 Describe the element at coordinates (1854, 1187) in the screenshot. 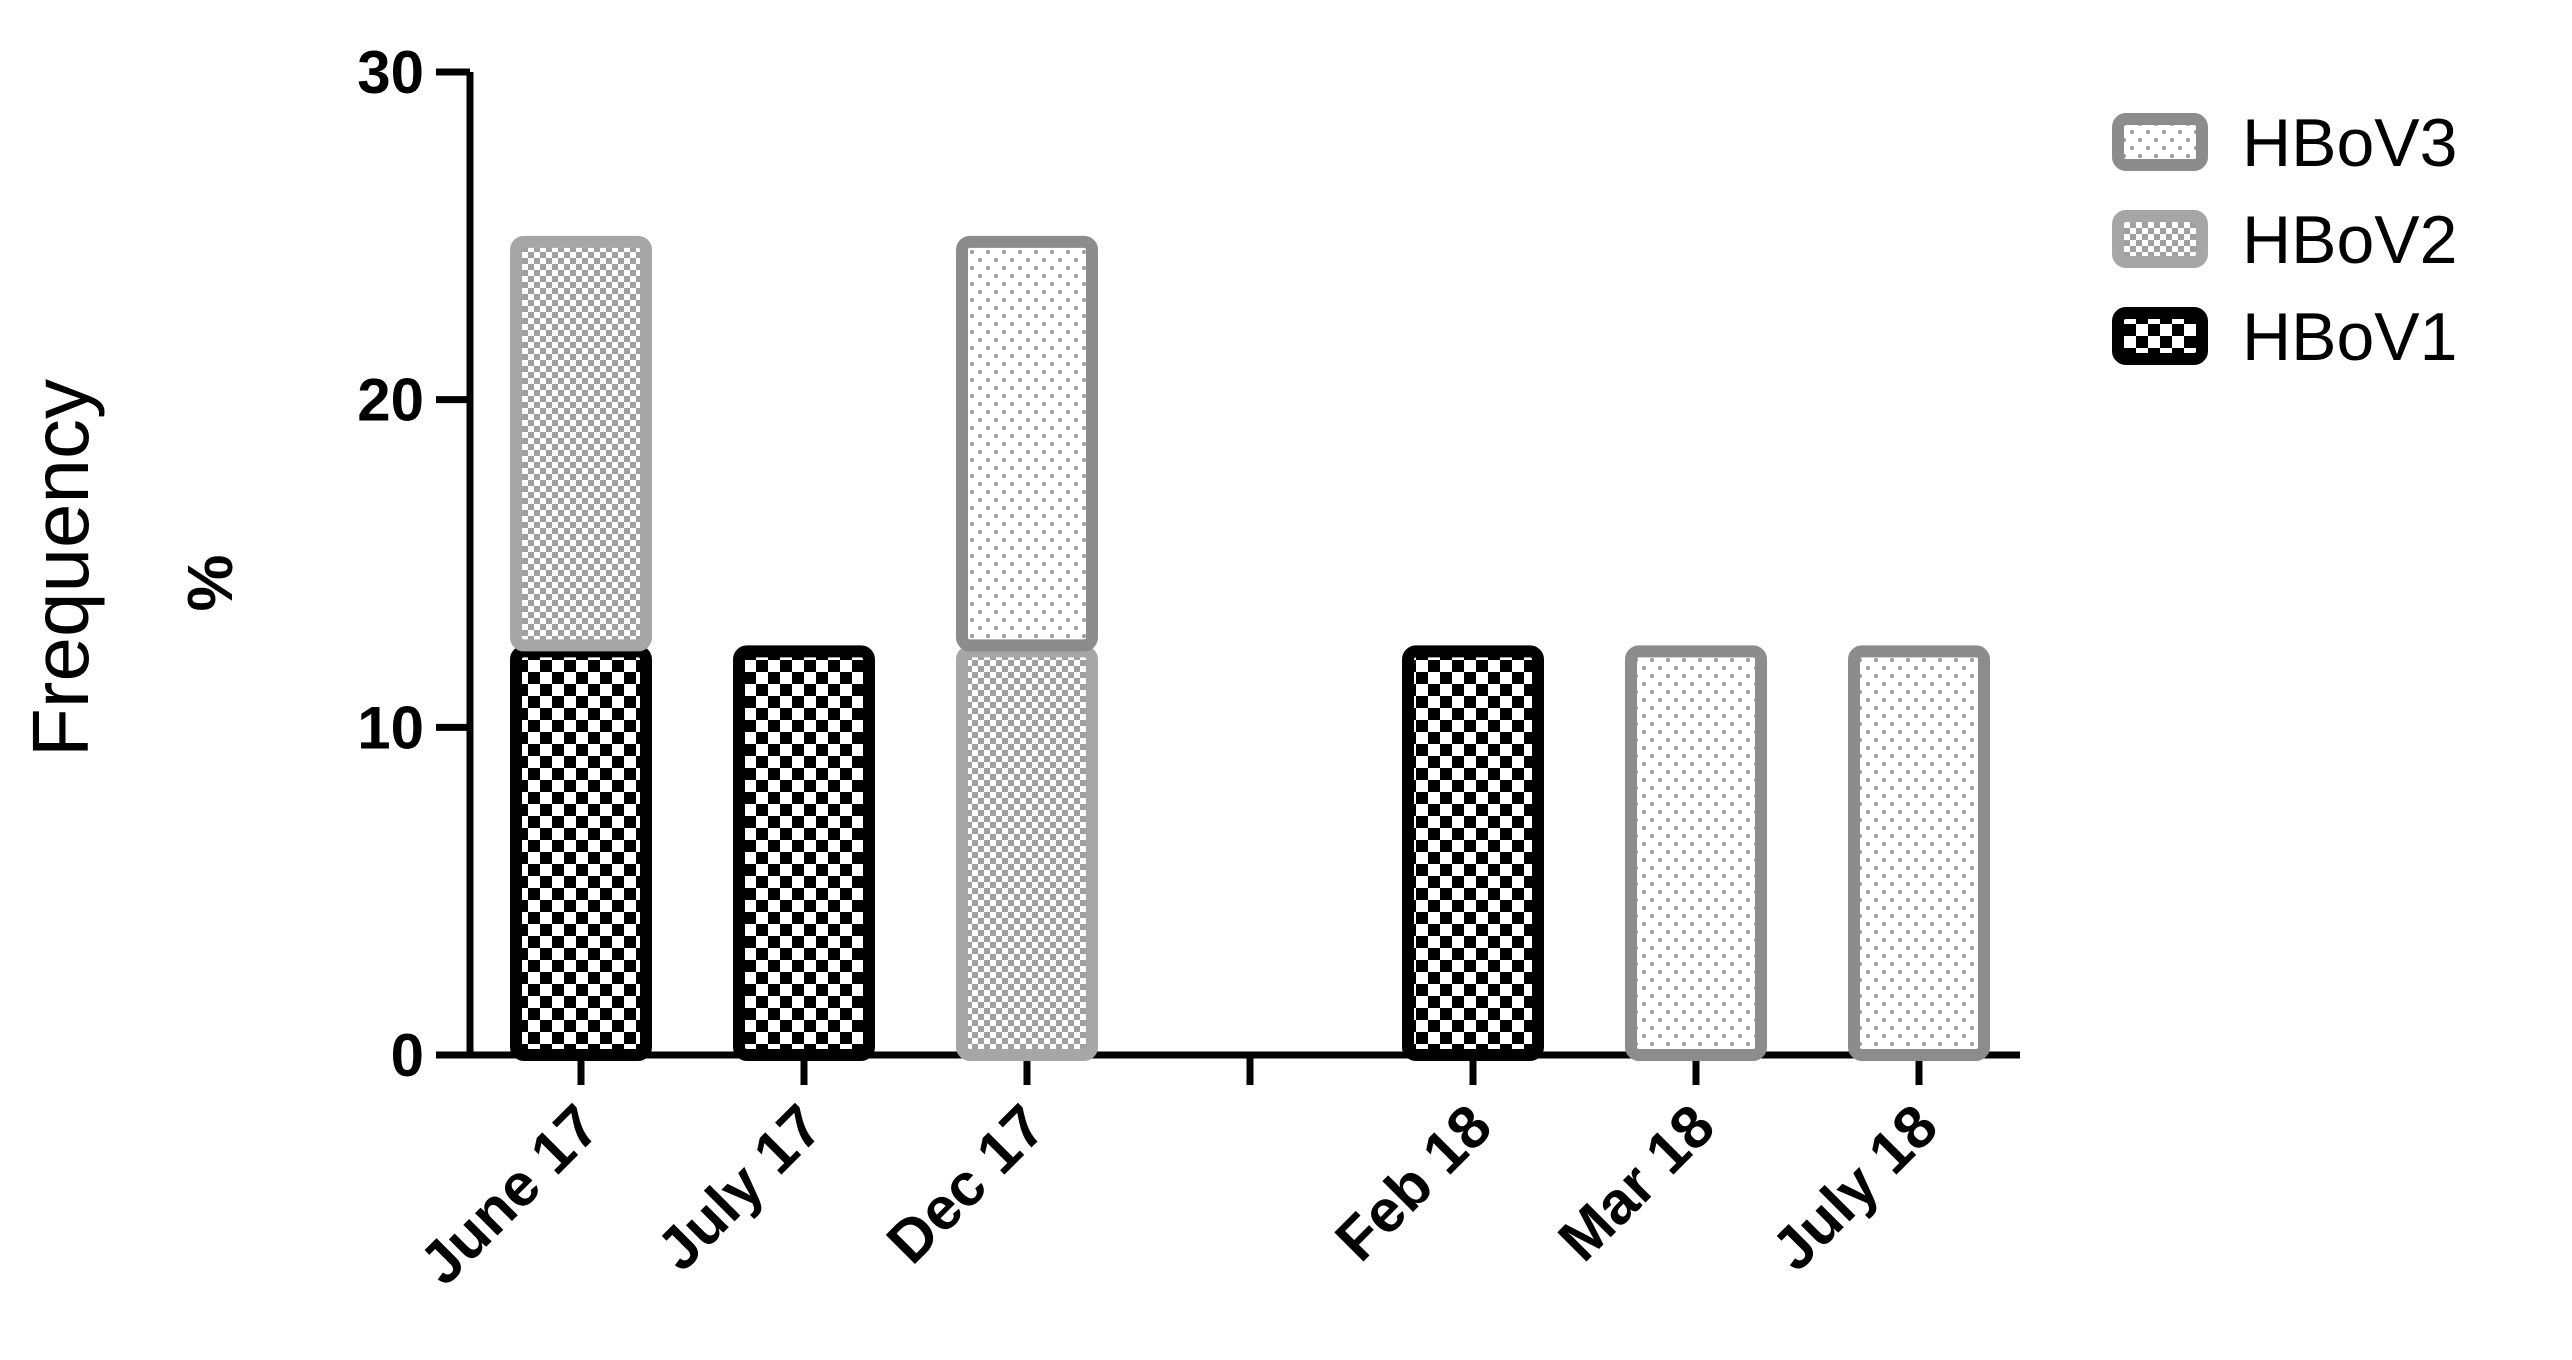

I see `x-category-label: July 18` at that location.